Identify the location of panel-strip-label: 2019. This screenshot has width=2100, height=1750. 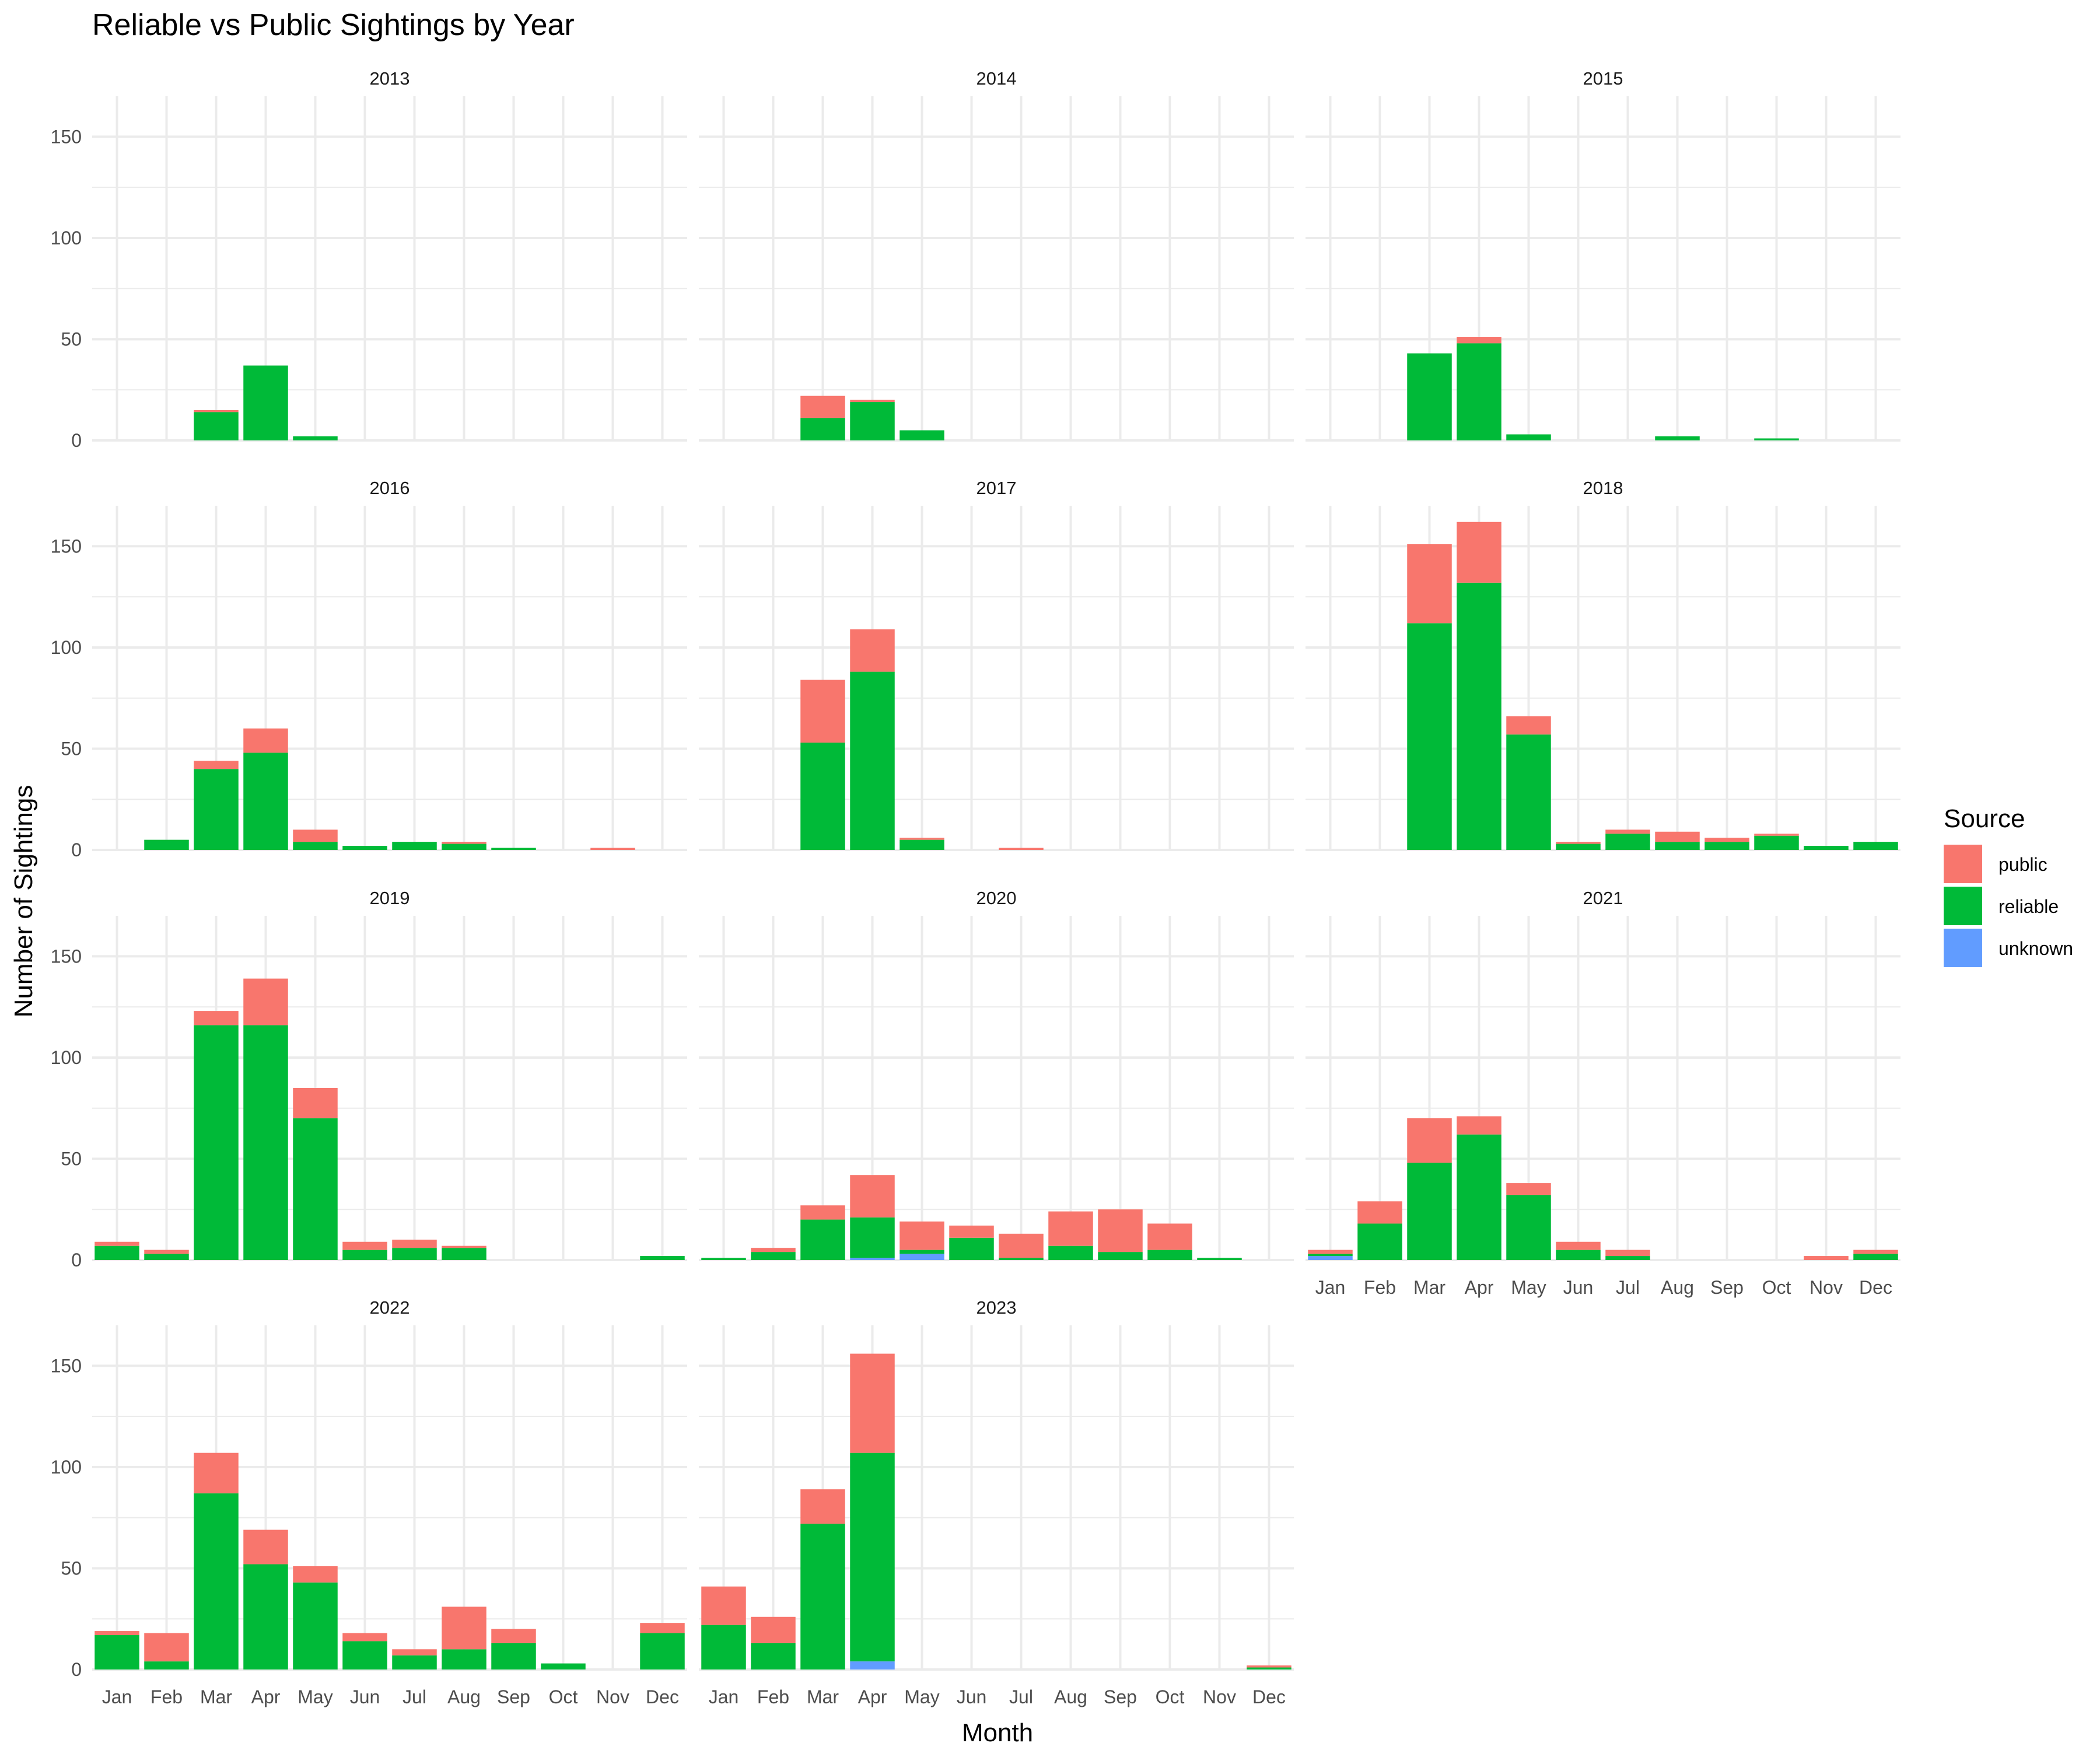
(390, 898).